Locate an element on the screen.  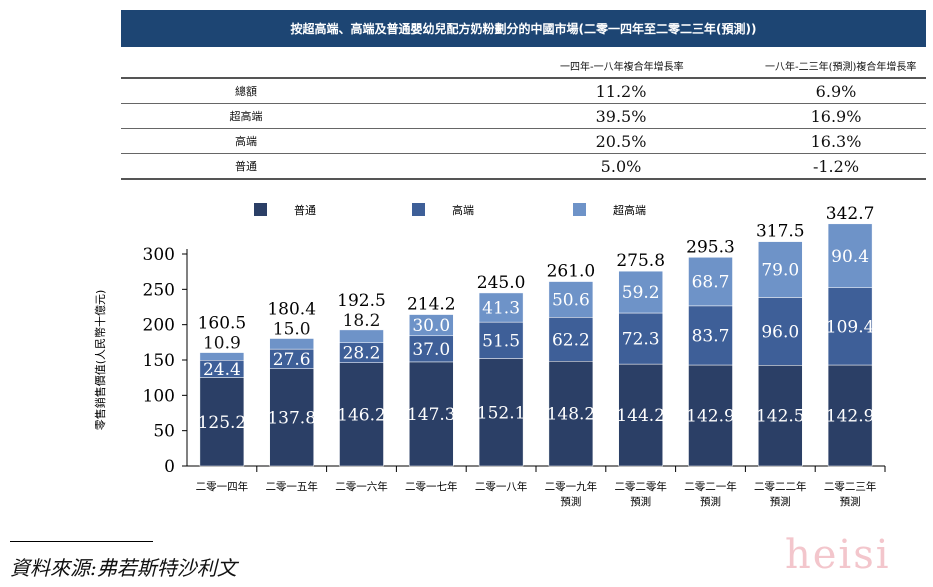
source-divider is located at coordinates (81, 541).